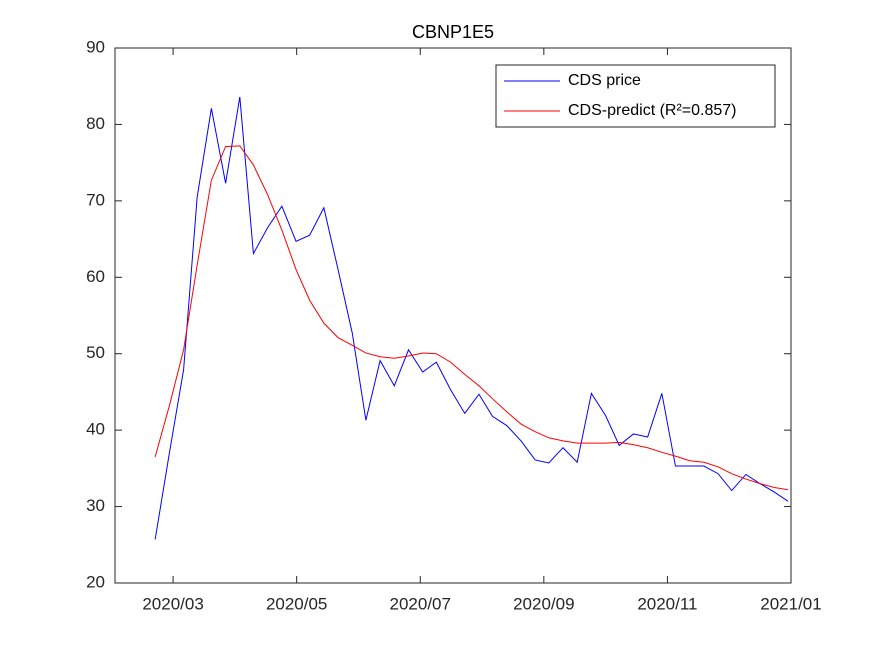 This screenshot has height=656, width=875. What do you see at coordinates (296, 603) in the screenshot?
I see `x-tick-label: 2020/05` at bounding box center [296, 603].